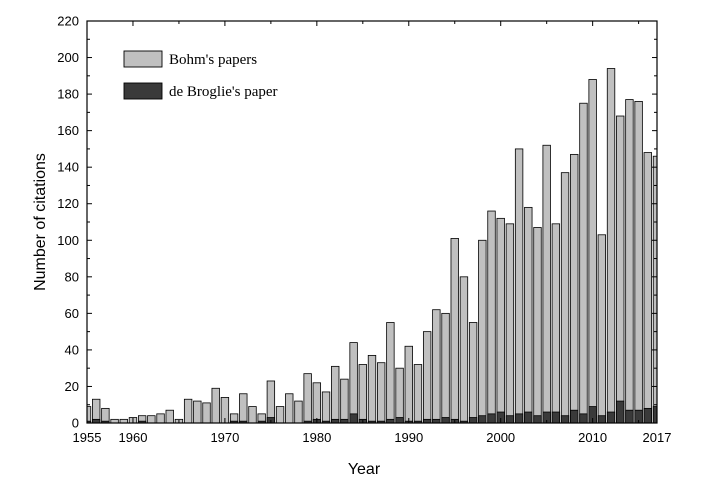 This screenshot has width=708, height=501. What do you see at coordinates (68, 94) in the screenshot?
I see `y-tick-label: 180` at bounding box center [68, 94].